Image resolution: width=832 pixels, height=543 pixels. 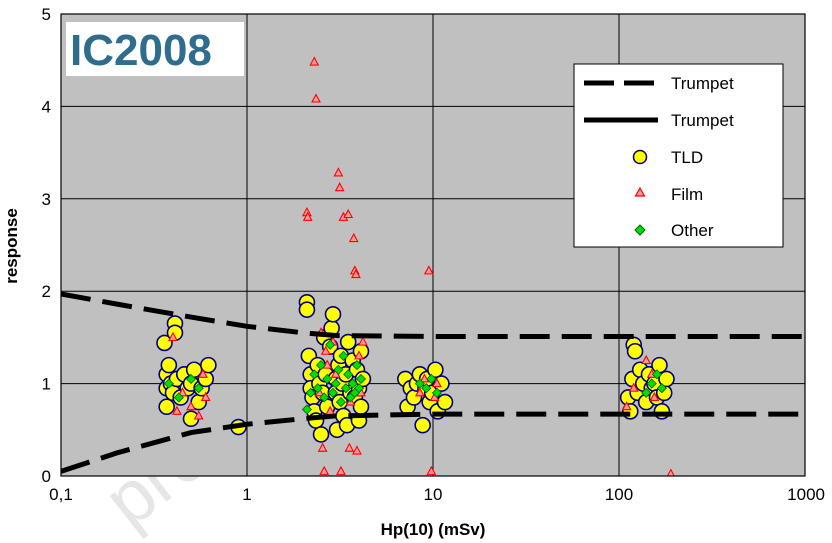 What do you see at coordinates (640, 157) in the screenshot?
I see `legend-marker-tld` at bounding box center [640, 157].